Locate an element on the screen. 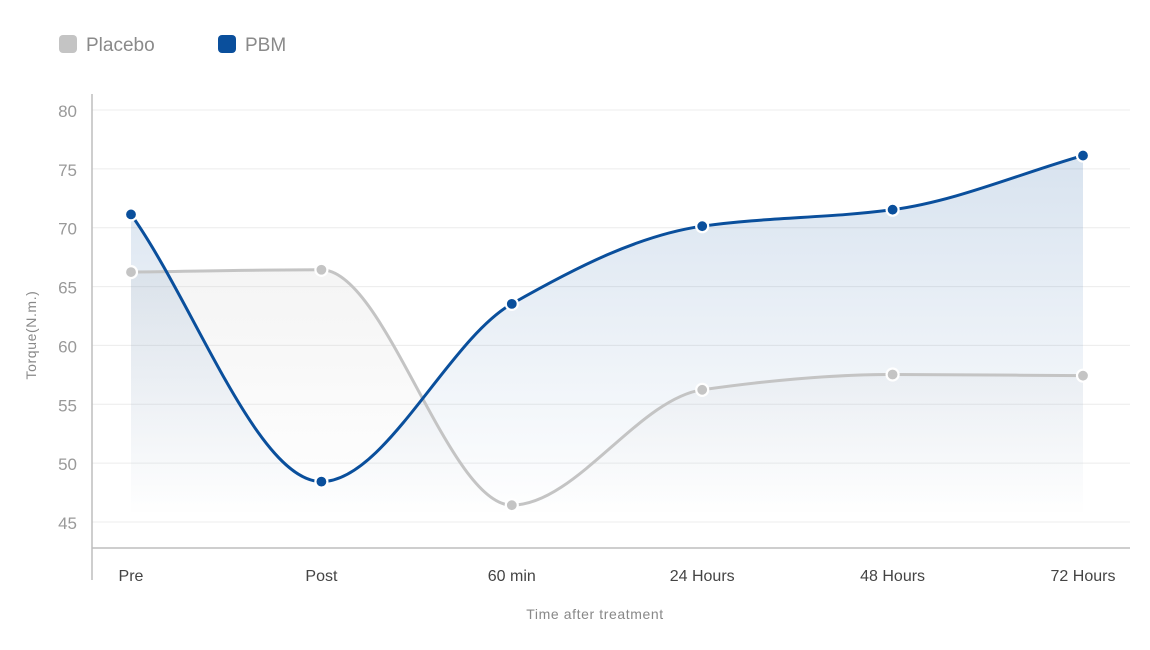 The height and width of the screenshot is (650, 1150). legend-swatch-placebo is located at coordinates (68, 44).